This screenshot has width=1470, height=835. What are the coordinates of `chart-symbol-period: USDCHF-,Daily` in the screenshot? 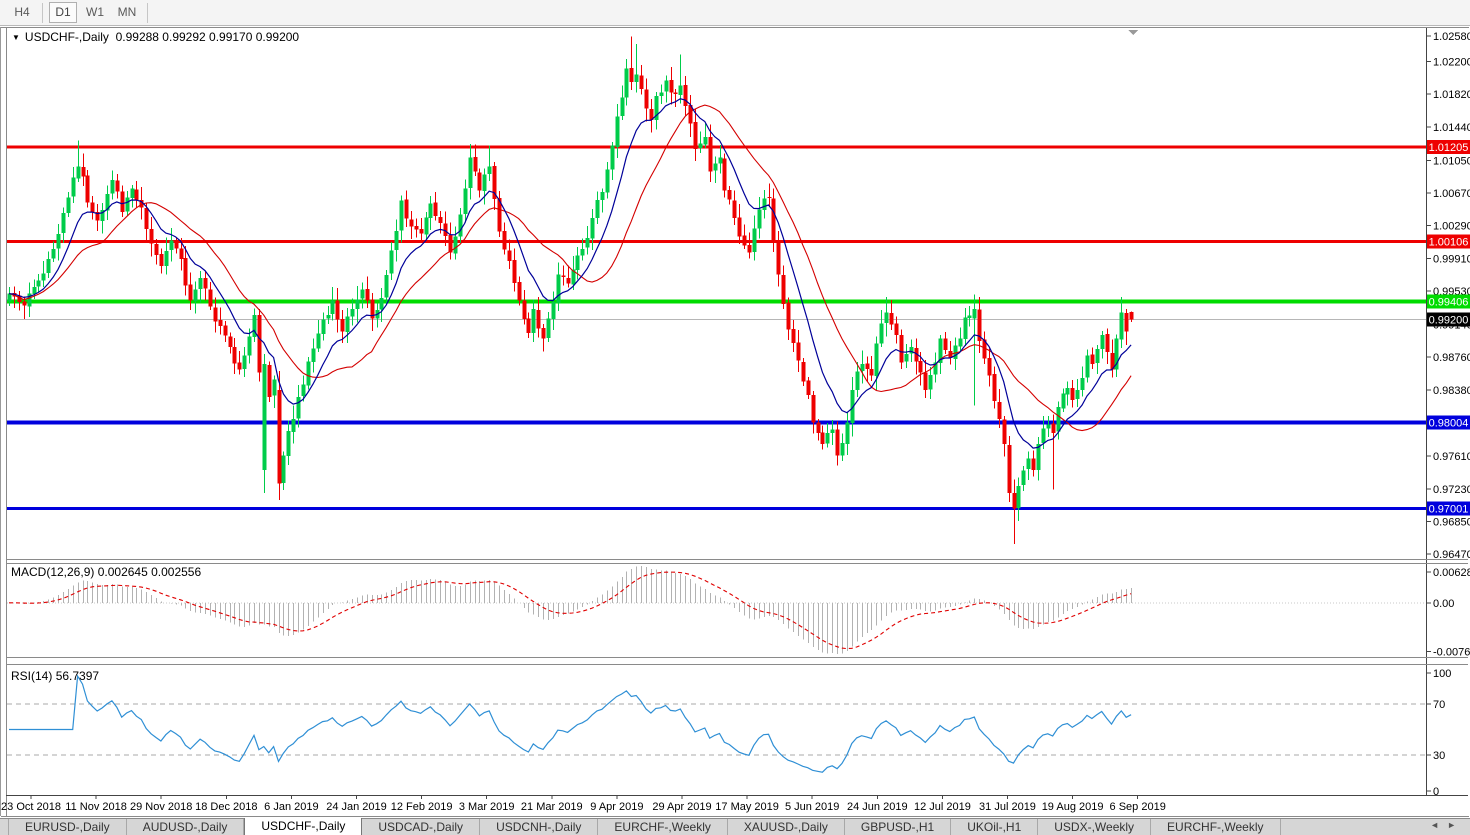 It's located at (66, 37).